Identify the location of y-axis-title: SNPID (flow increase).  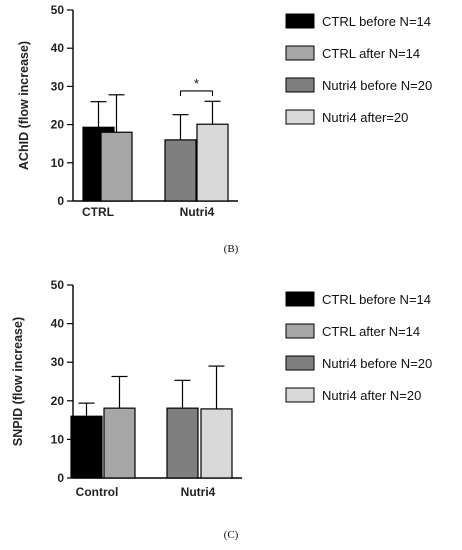
(18, 381).